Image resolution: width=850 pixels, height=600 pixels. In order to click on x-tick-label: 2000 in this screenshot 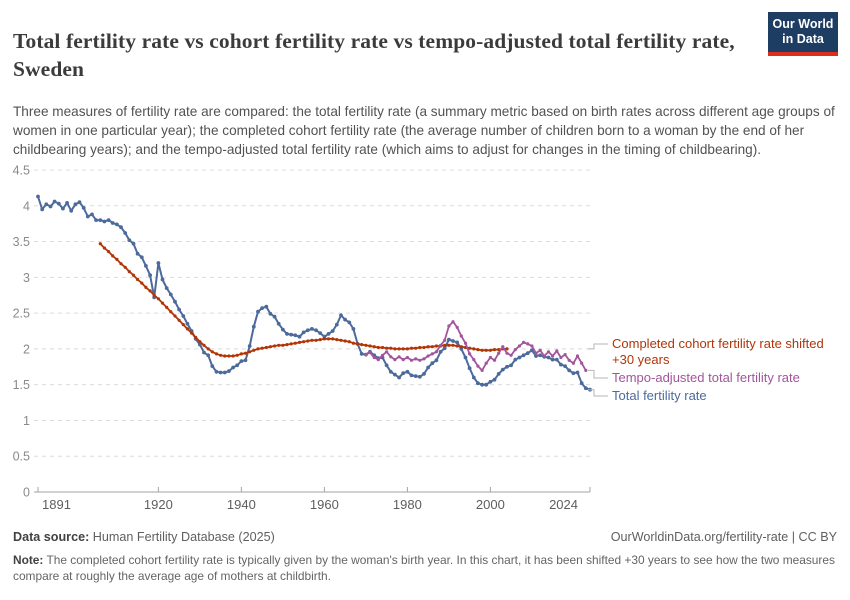, I will do `click(490, 504)`.